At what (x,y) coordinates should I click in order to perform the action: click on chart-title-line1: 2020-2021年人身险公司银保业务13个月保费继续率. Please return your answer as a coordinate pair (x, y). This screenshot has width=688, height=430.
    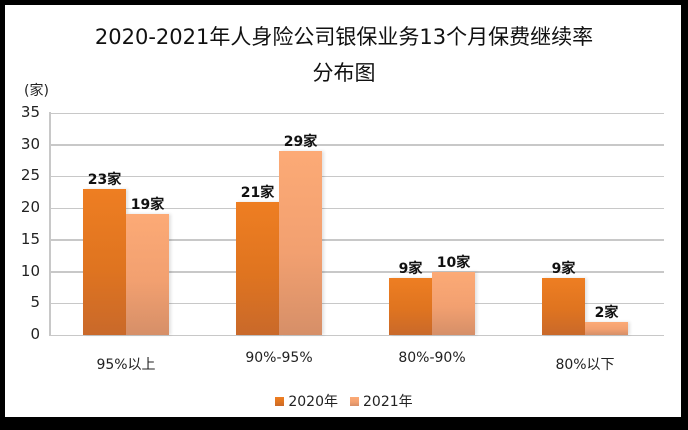
    Looking at the image, I should click on (344, 37).